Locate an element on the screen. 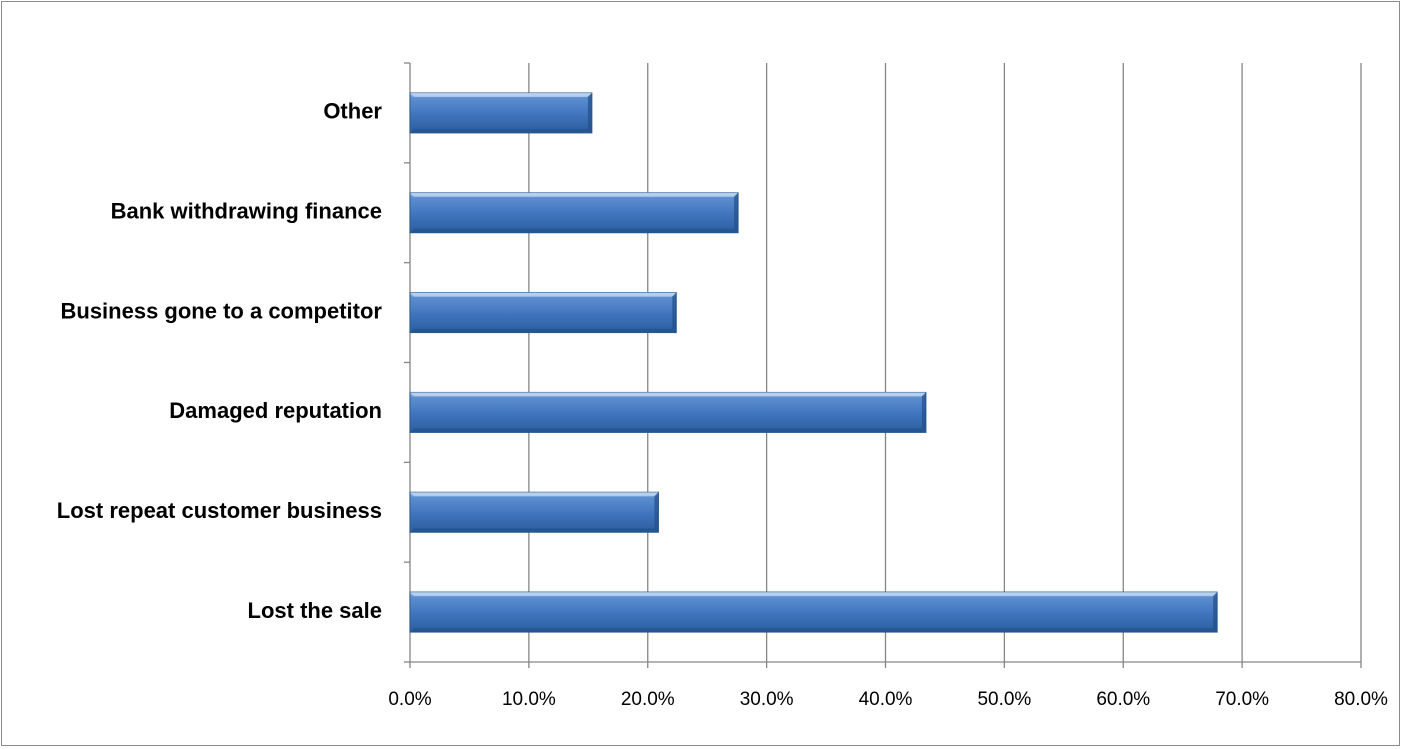 The width and height of the screenshot is (1403, 749). x-tick-label: 30.0% is located at coordinates (767, 699).